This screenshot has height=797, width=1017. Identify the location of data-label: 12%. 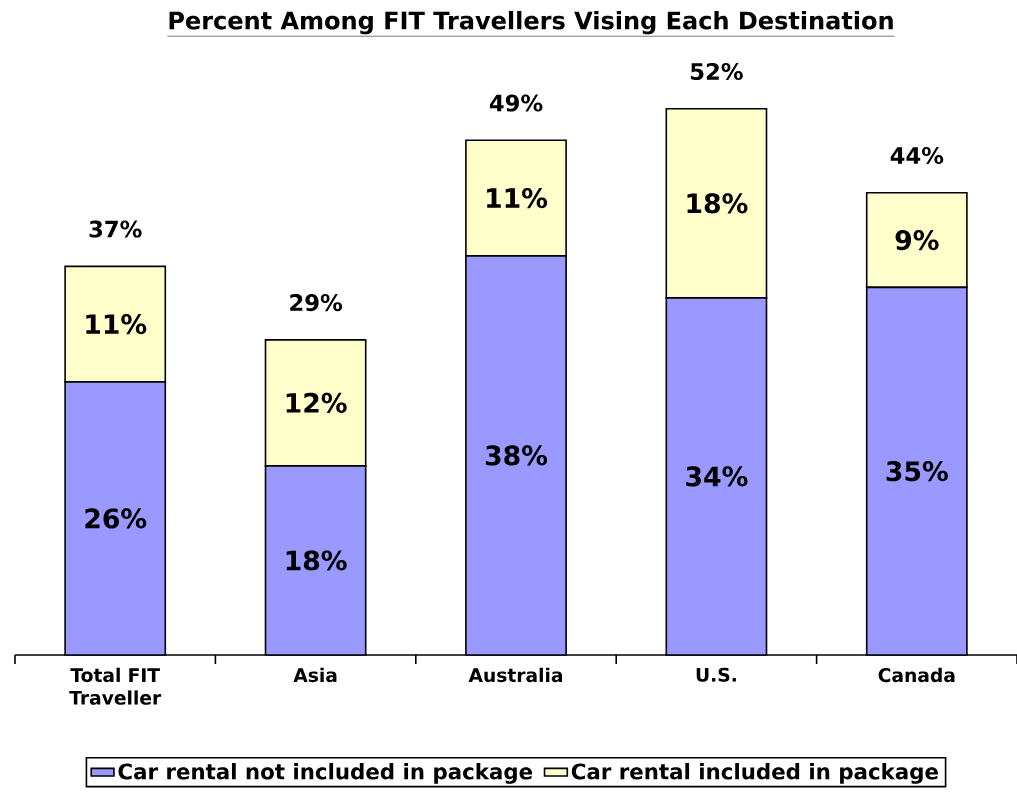
(316, 402).